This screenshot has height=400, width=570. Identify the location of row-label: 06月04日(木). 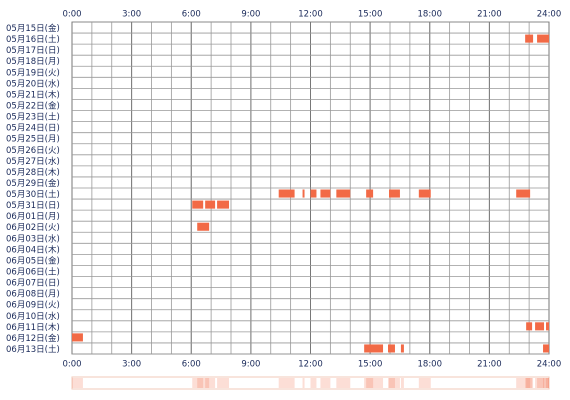
(33, 249).